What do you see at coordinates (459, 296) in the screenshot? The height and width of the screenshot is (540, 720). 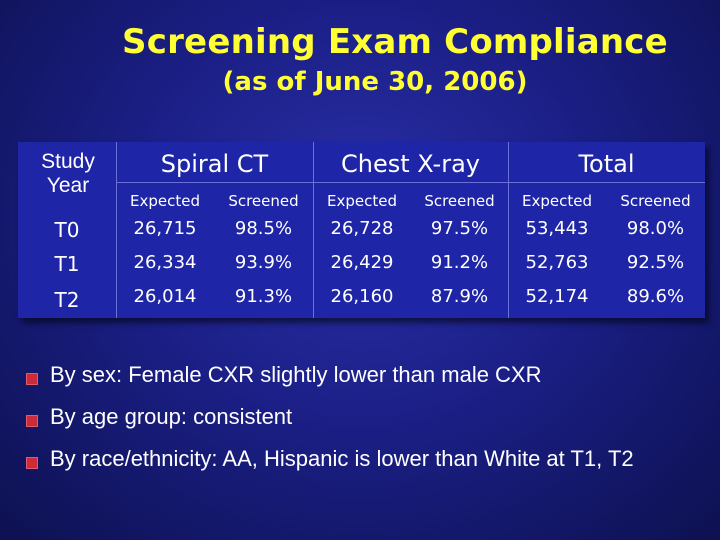 I see `table-cell: 87.9%` at bounding box center [459, 296].